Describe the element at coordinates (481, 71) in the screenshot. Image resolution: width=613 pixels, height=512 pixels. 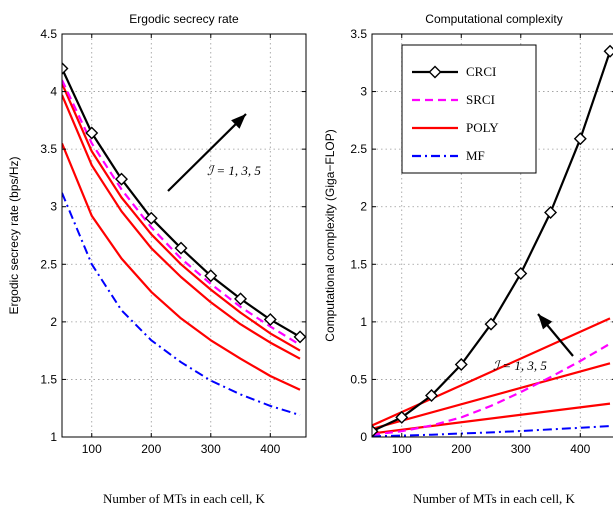
I see `legend-entry-crci: CRCI` at that location.